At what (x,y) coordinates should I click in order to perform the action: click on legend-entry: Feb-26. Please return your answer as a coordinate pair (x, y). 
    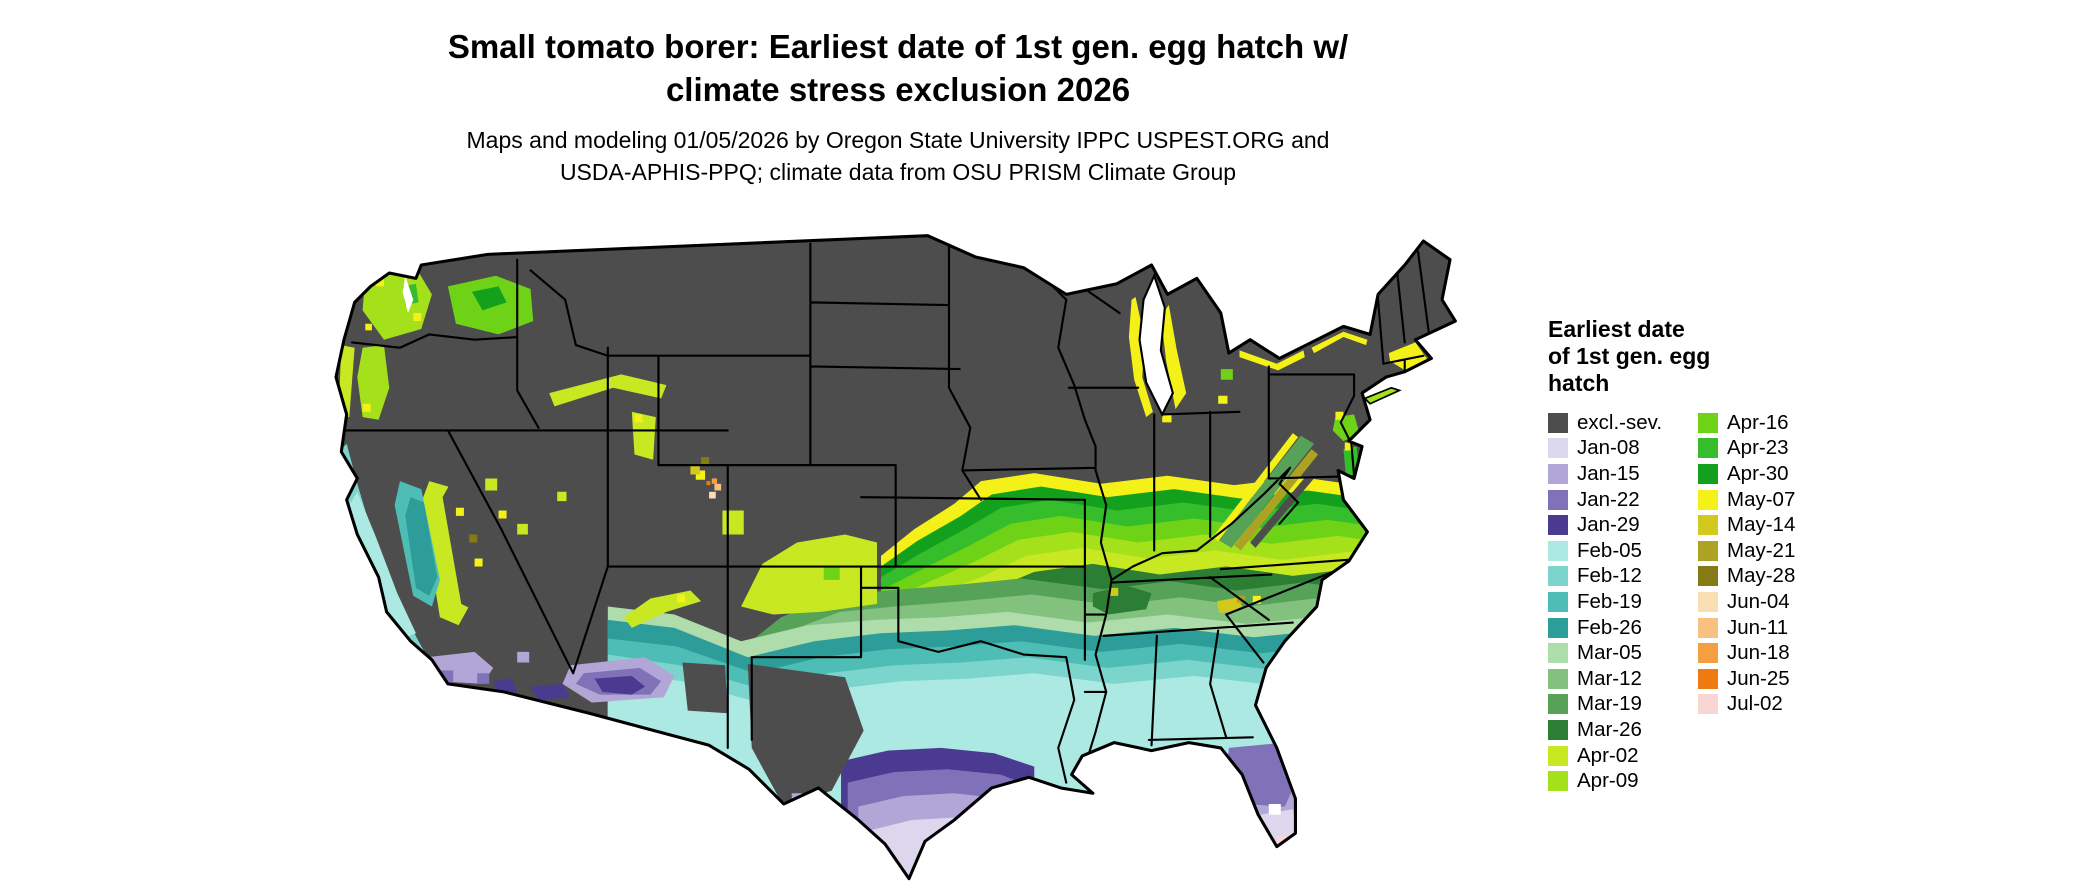
    Looking at the image, I should click on (1623, 628).